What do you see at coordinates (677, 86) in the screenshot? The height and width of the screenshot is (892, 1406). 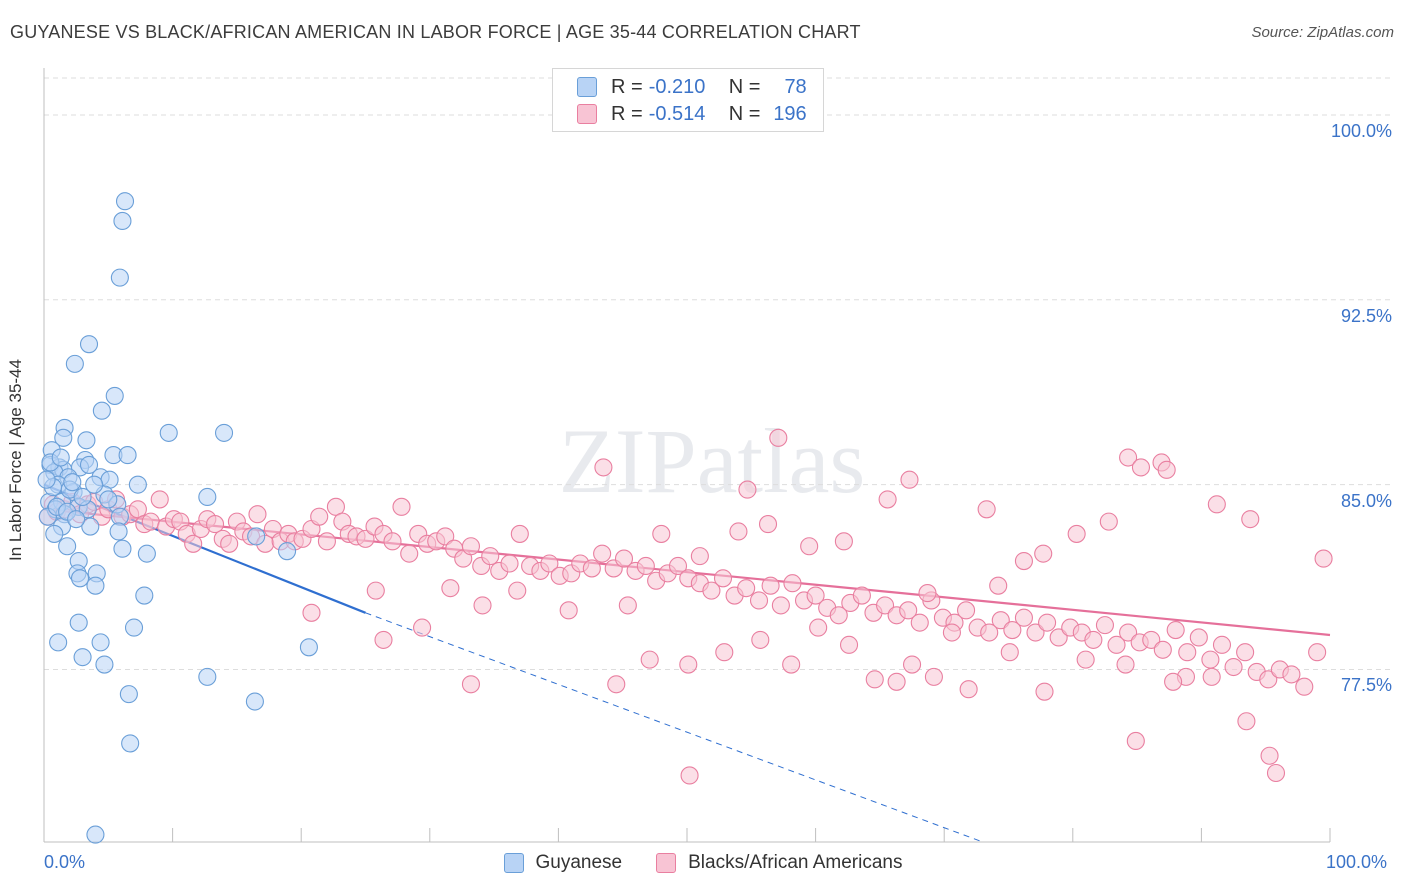 I see `legend-r-value: -0.210` at bounding box center [677, 86].